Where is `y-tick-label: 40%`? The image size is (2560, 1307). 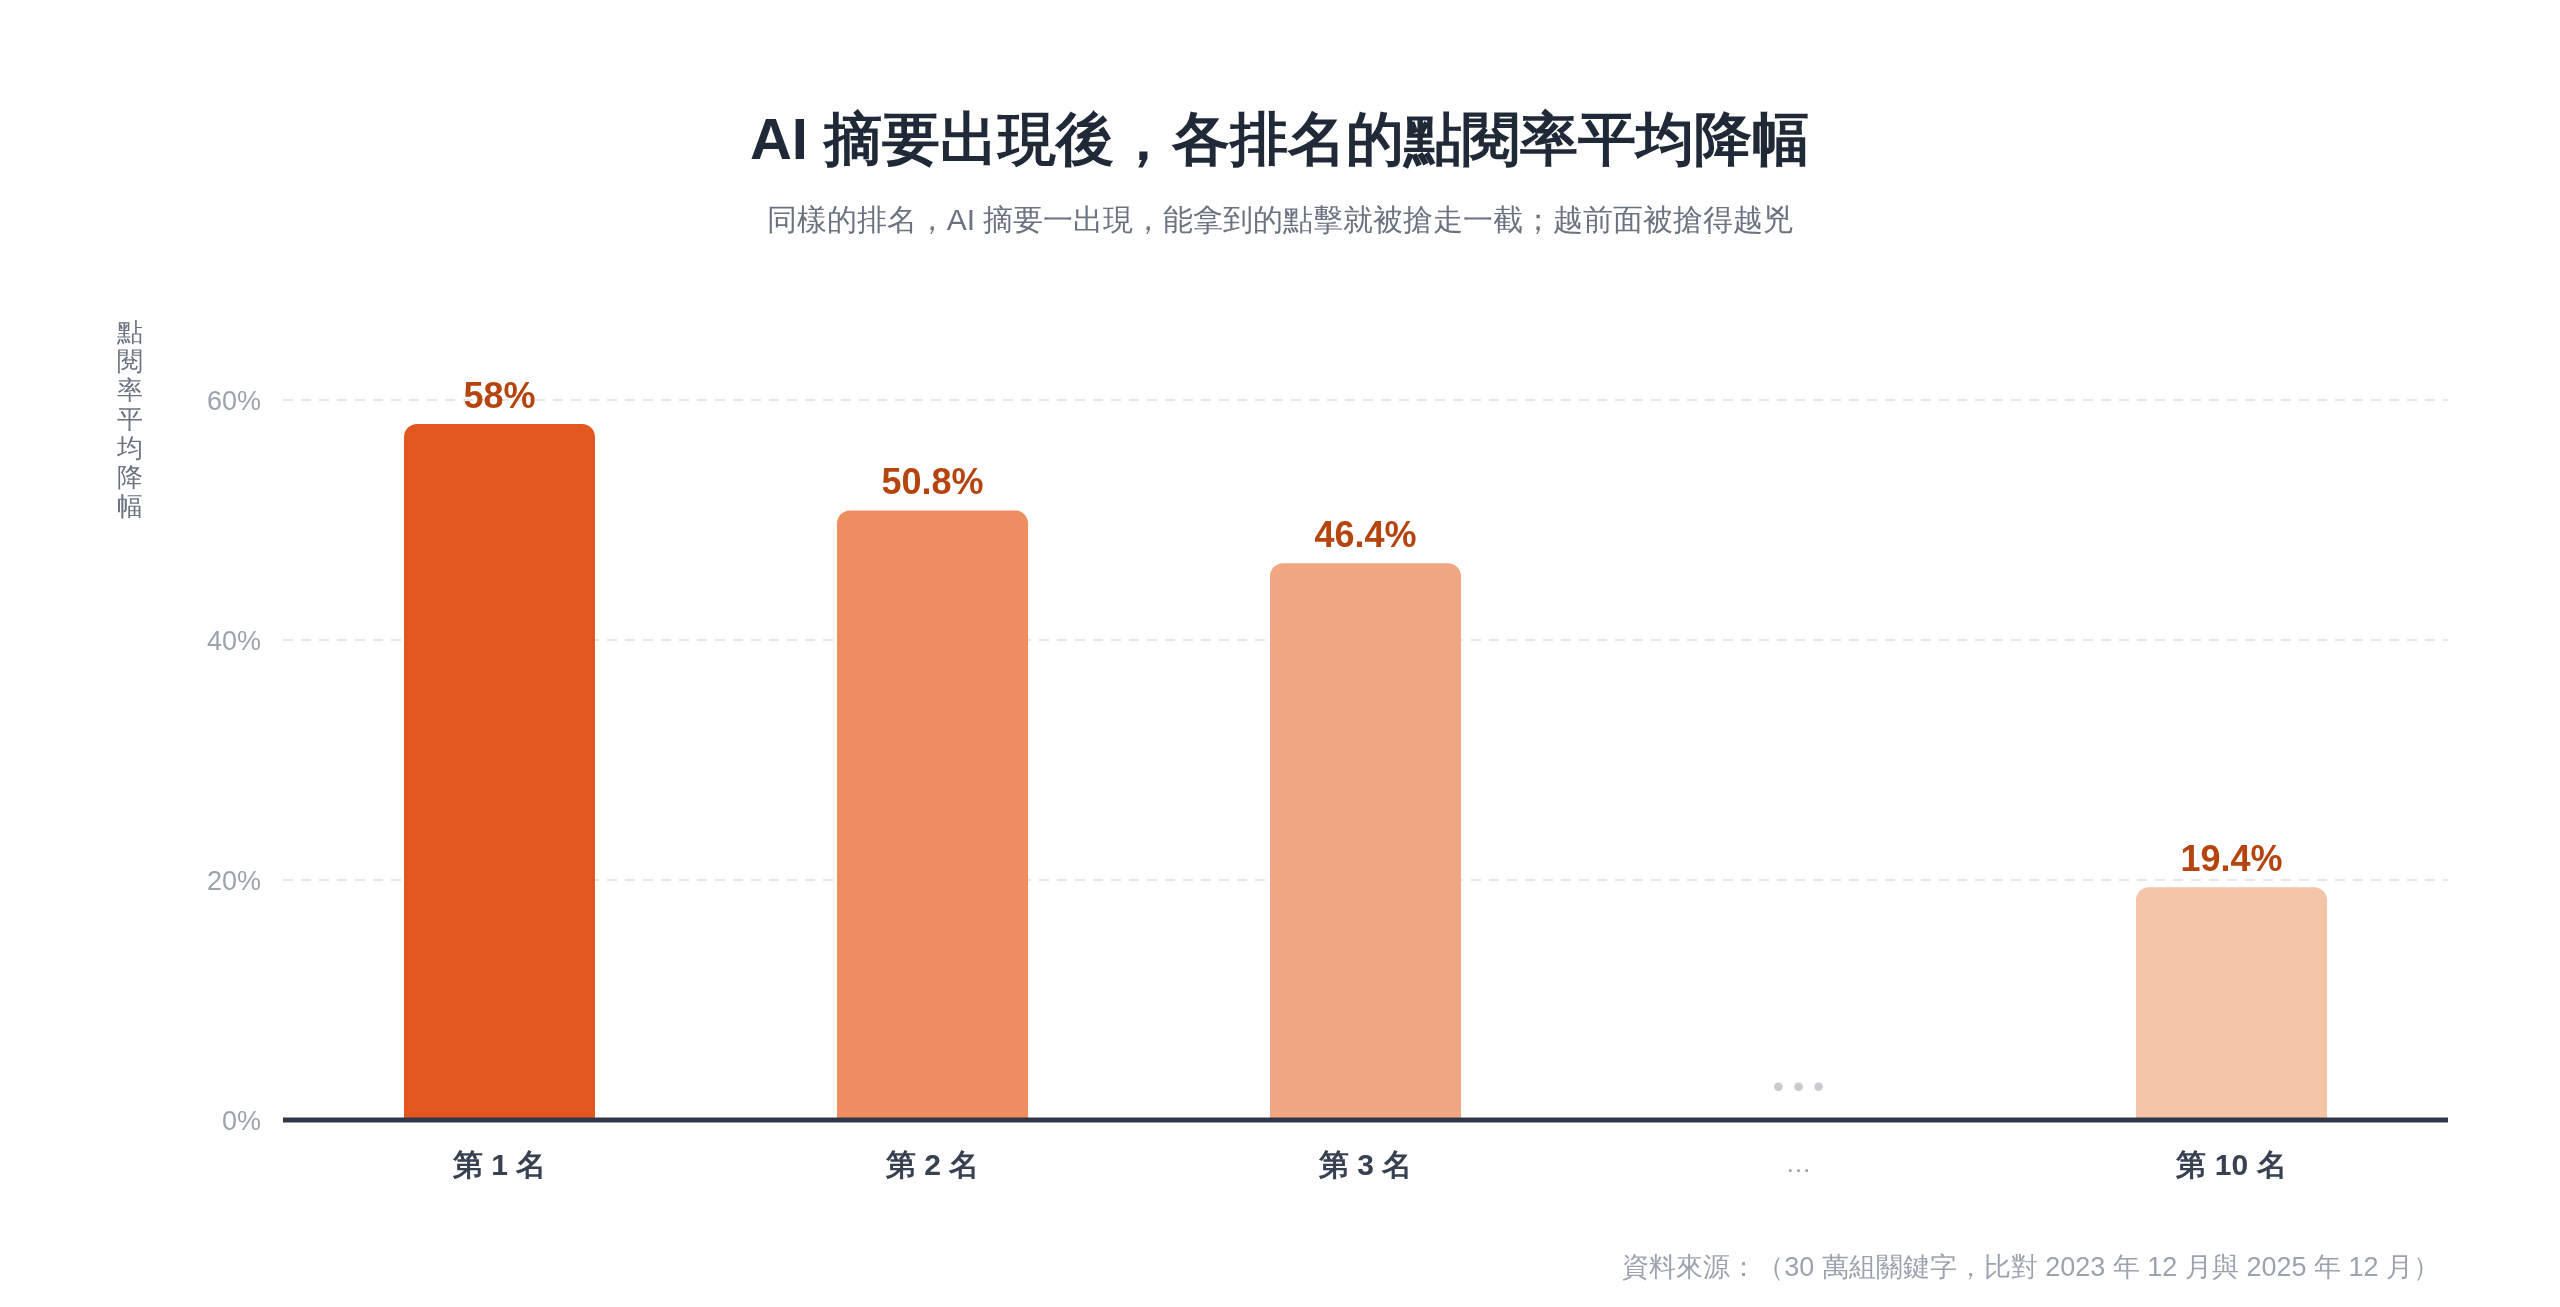
y-tick-label: 40% is located at coordinates (233, 640).